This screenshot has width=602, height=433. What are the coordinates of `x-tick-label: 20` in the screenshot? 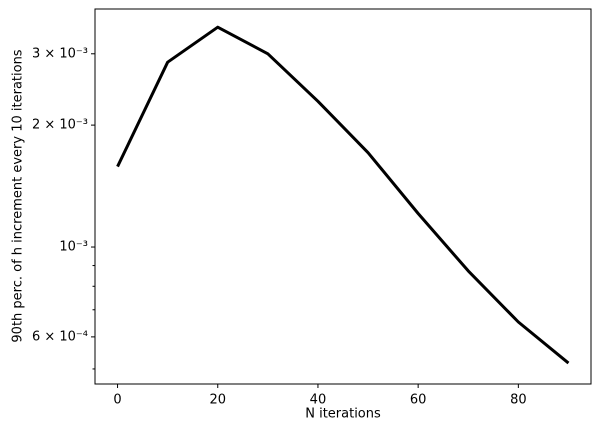 It's located at (217, 400).